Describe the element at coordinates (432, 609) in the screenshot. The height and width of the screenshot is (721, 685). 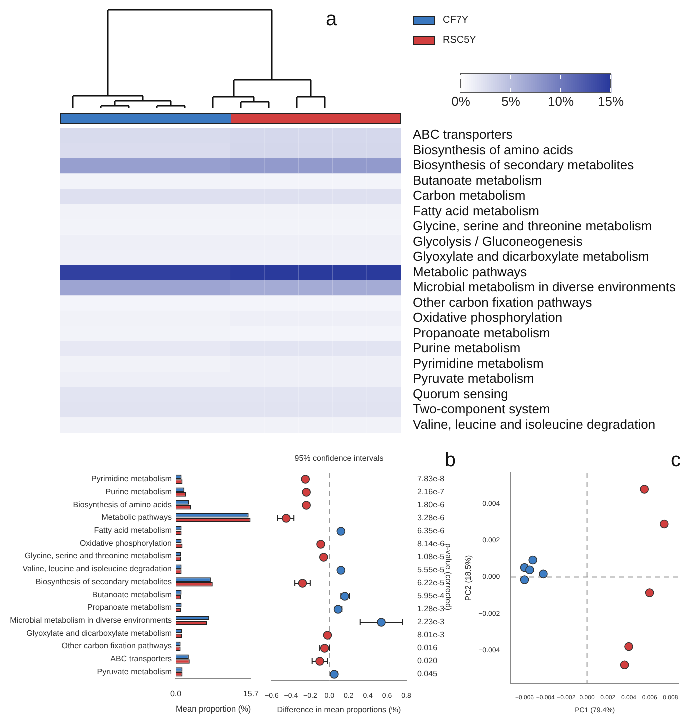
I see `y2-tick-label: 1.28e-3` at that location.